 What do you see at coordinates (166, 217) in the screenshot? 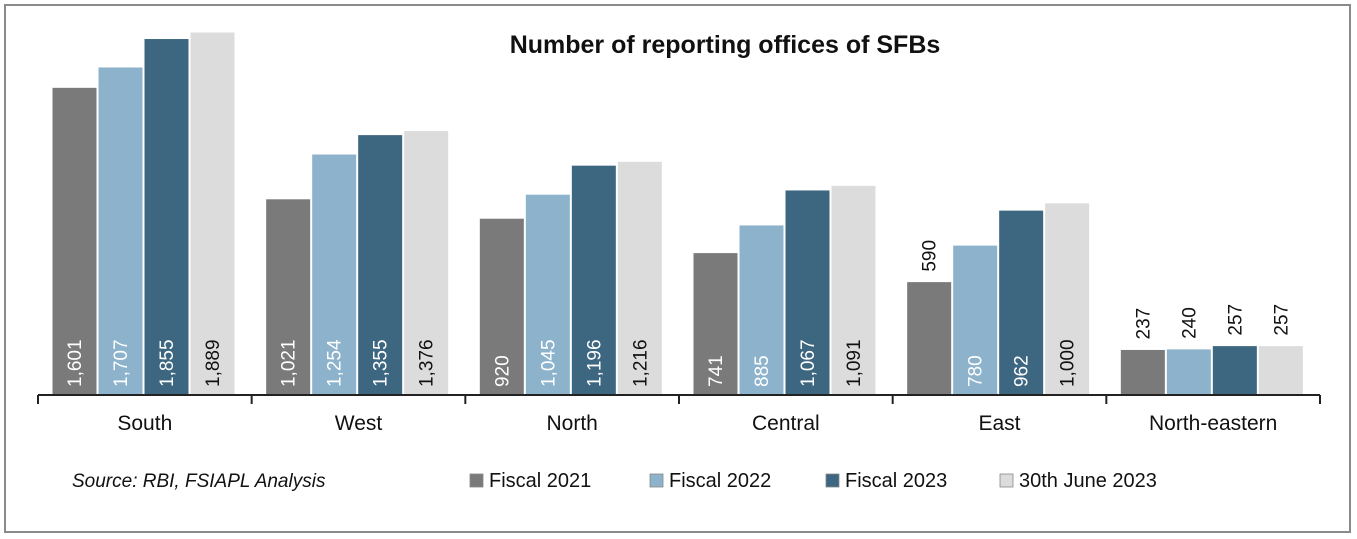
I see `bar-south-fiscal-2023` at bounding box center [166, 217].